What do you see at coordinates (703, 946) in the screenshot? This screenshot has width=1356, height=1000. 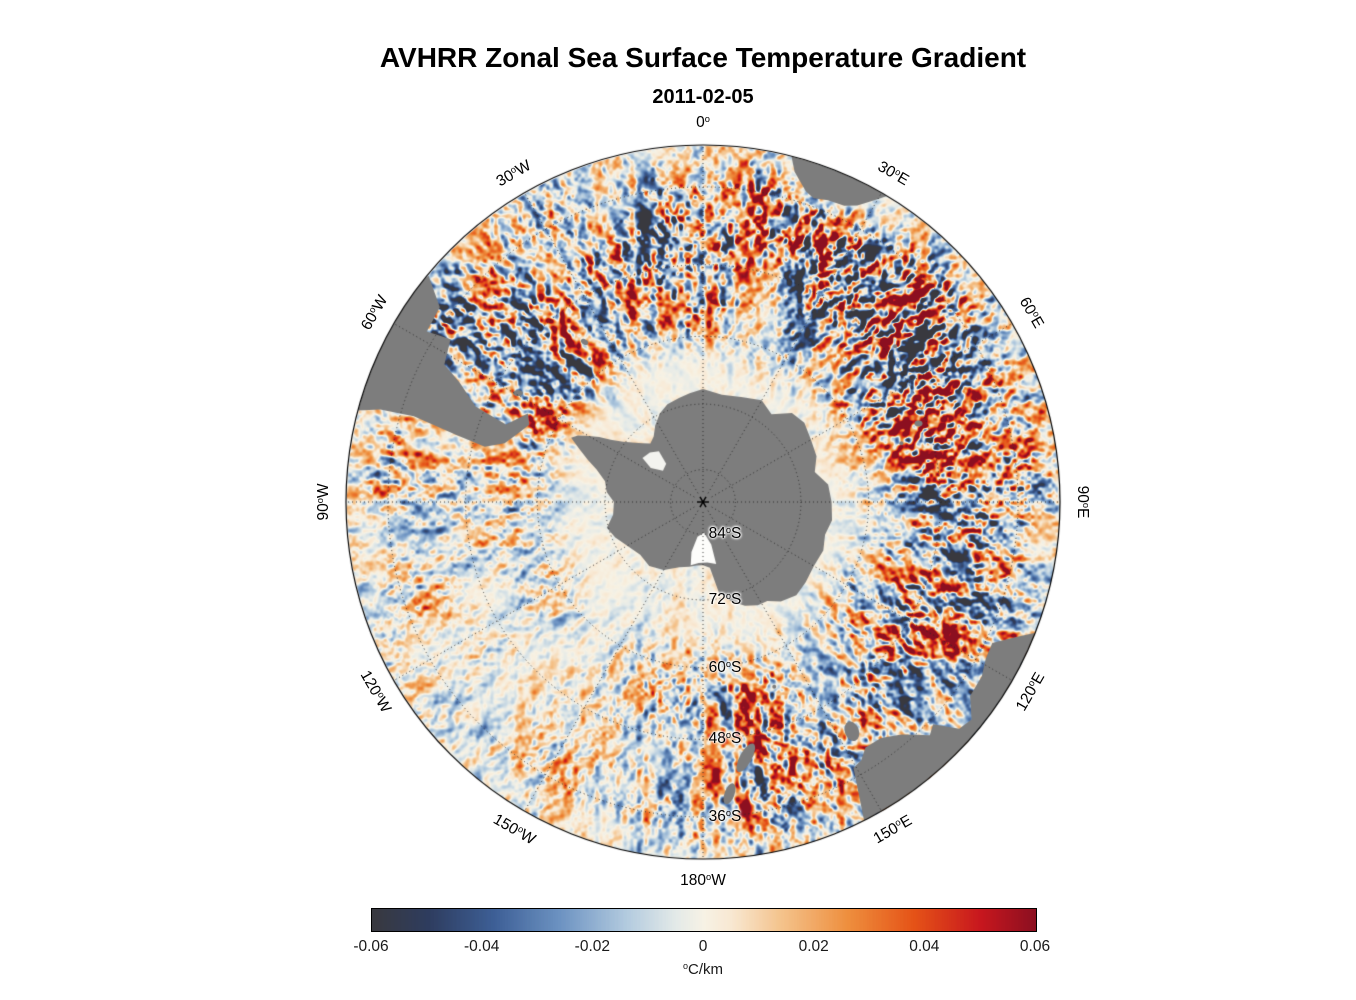 I see `colorbar-tick-label: 0` at bounding box center [703, 946].